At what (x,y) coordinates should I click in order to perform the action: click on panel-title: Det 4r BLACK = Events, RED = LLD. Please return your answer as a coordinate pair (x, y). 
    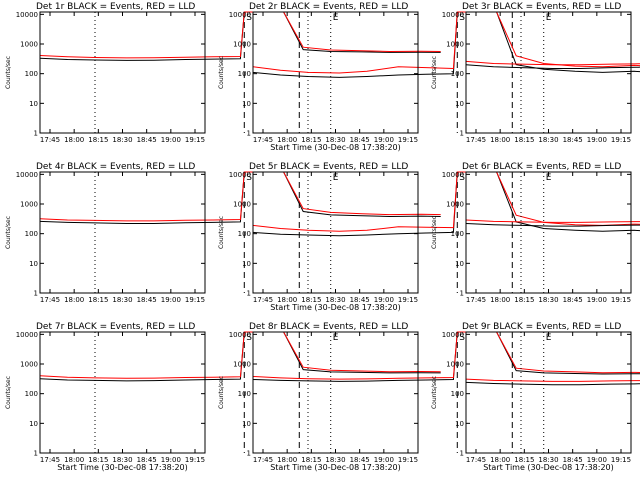
    Looking at the image, I should click on (115, 167).